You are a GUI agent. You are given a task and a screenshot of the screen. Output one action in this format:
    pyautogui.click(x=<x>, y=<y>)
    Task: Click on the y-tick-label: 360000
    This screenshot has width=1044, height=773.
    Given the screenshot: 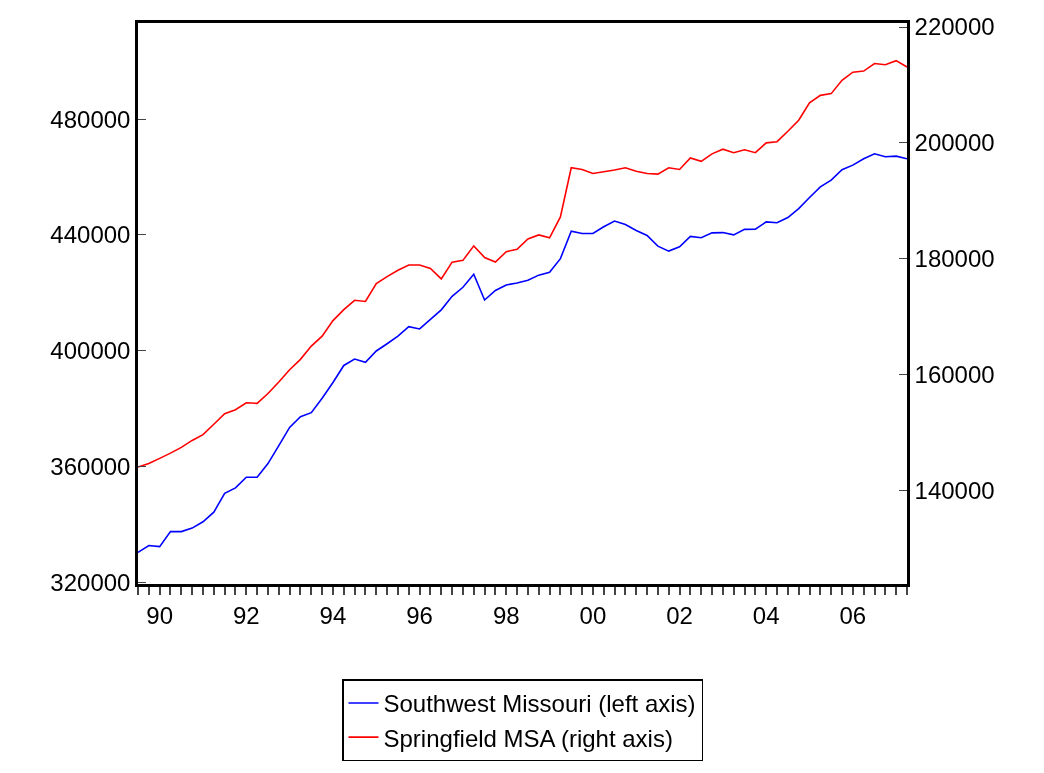 What is the action you would take?
    pyautogui.click(x=90, y=466)
    